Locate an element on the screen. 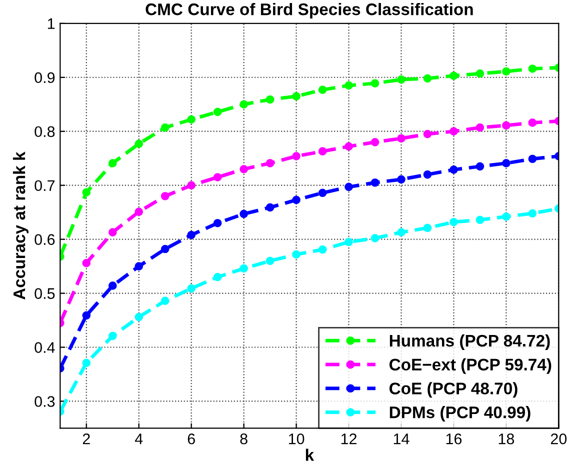  x-tick-label: 2 is located at coordinates (86, 438).